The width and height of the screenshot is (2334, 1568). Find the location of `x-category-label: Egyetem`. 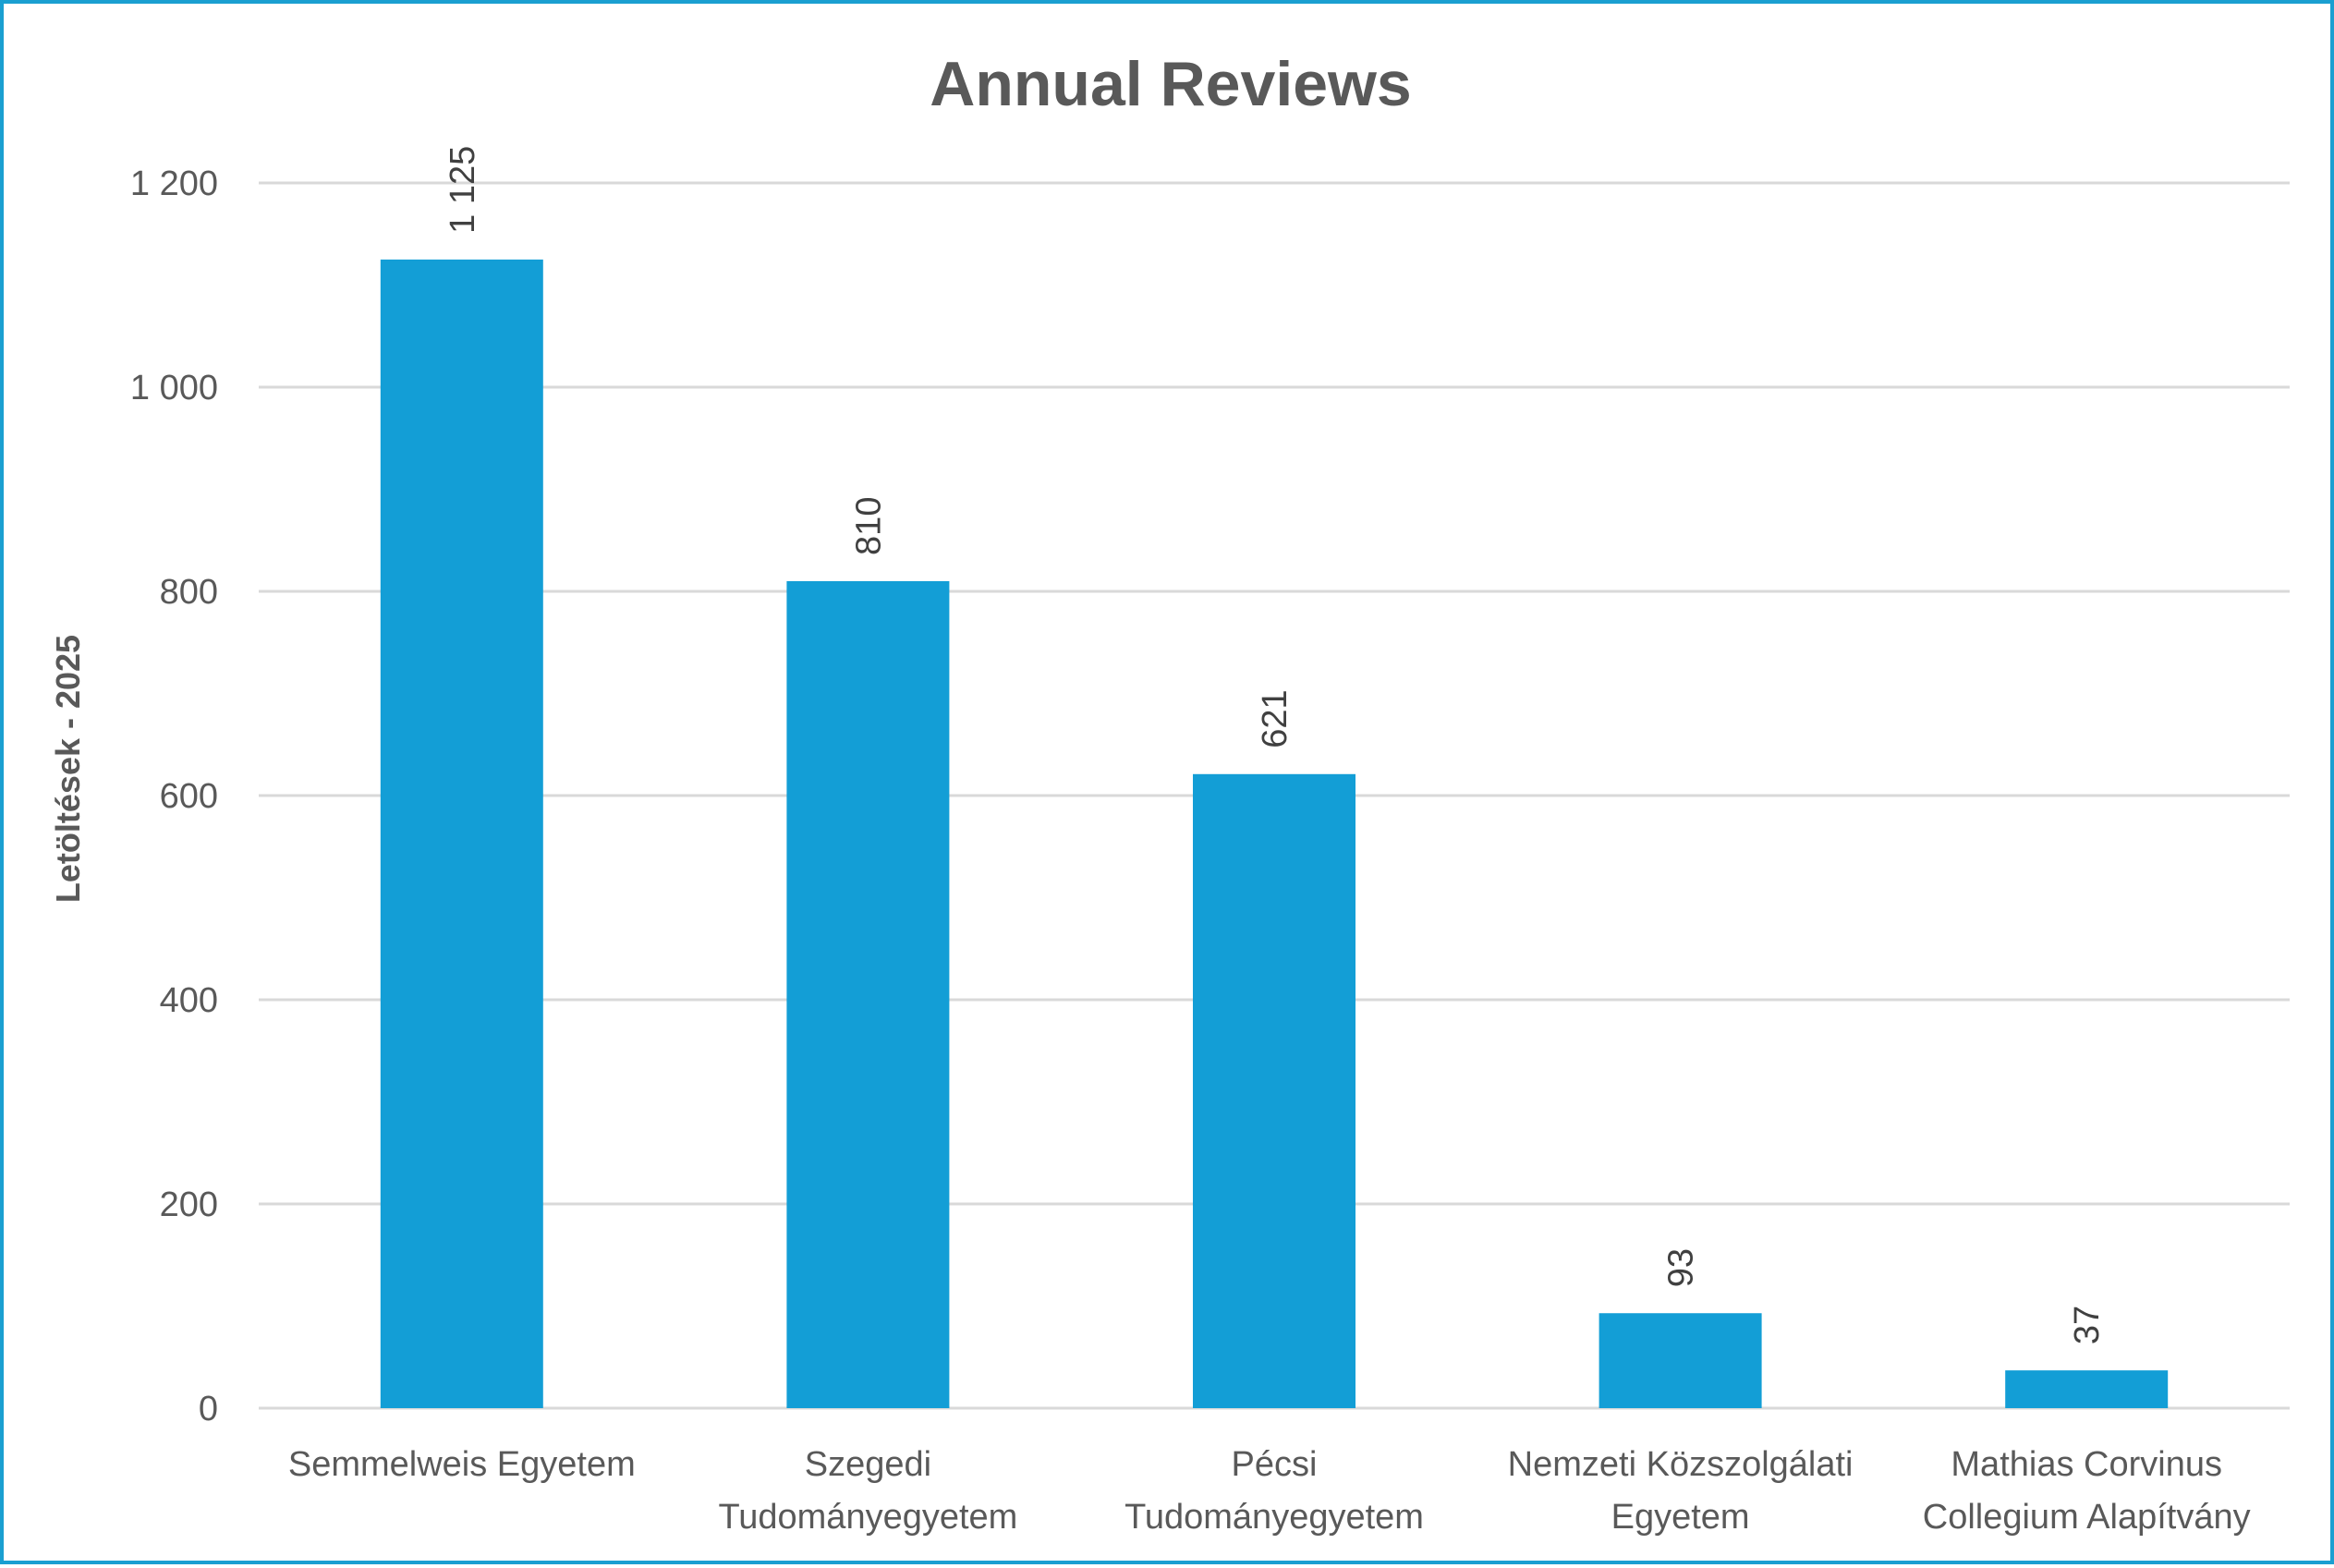

x-category-label: Egyetem is located at coordinates (1680, 1517).